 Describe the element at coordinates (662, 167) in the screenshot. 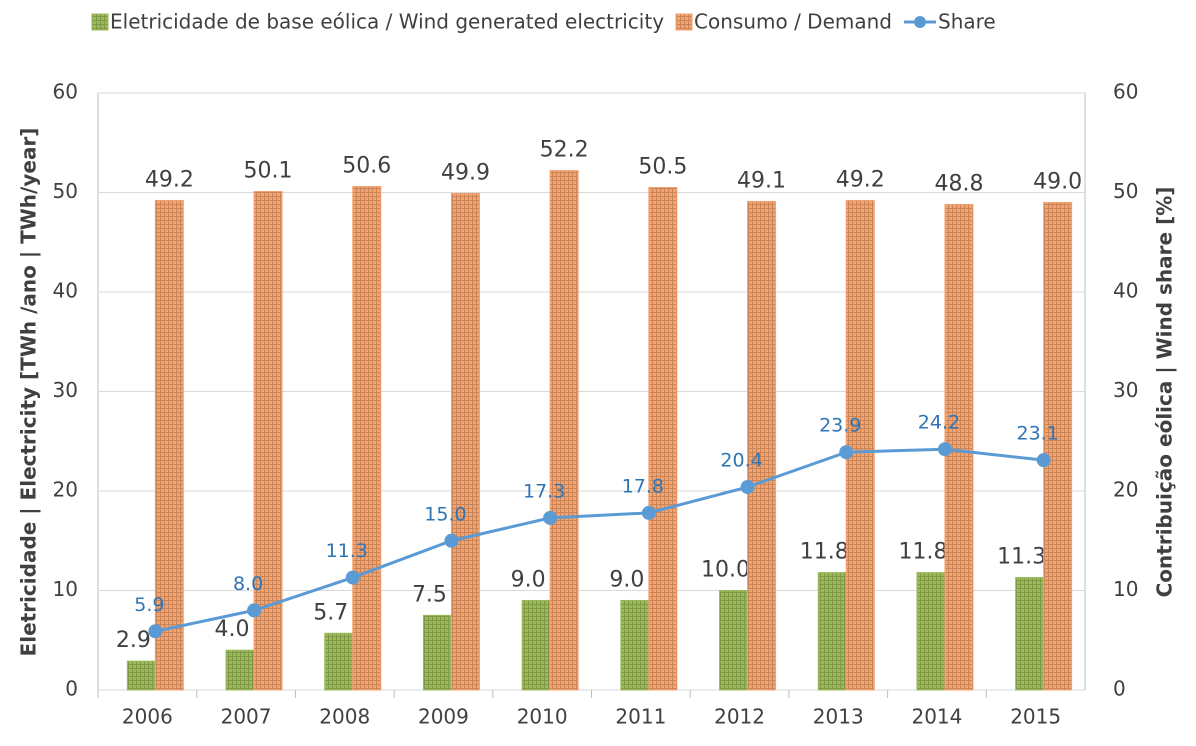

I see `data-label: 50.5` at that location.